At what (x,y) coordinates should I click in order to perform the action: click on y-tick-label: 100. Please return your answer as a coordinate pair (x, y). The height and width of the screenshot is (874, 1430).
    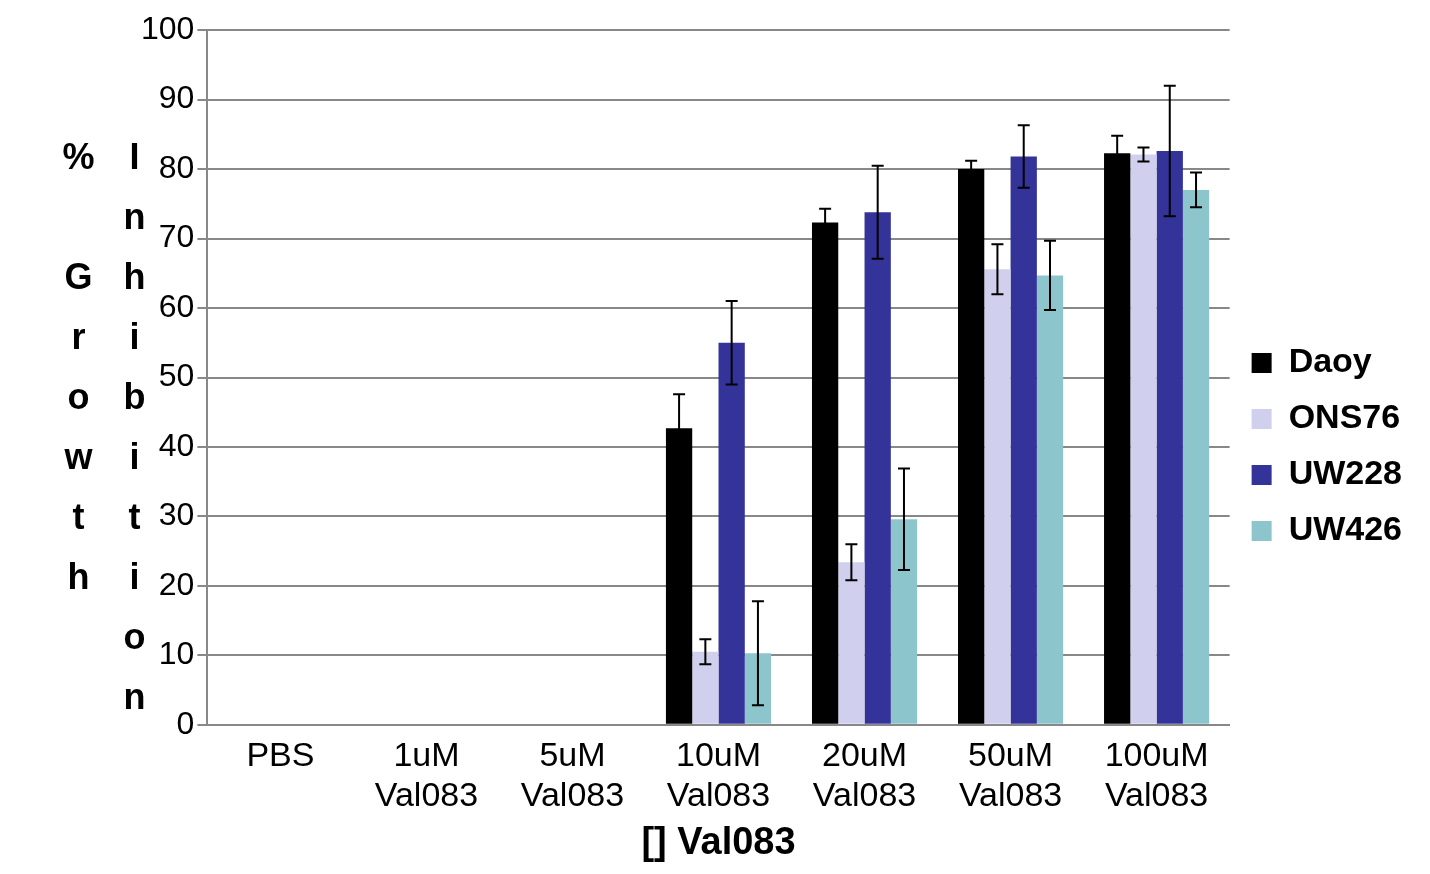
    Looking at the image, I should click on (168, 28).